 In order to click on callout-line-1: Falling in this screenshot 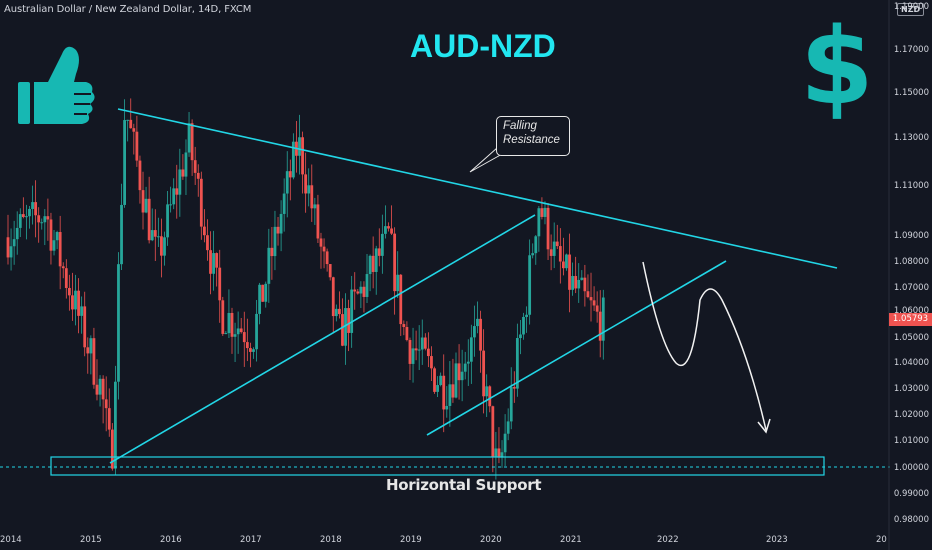, I will do `click(520, 126)`.